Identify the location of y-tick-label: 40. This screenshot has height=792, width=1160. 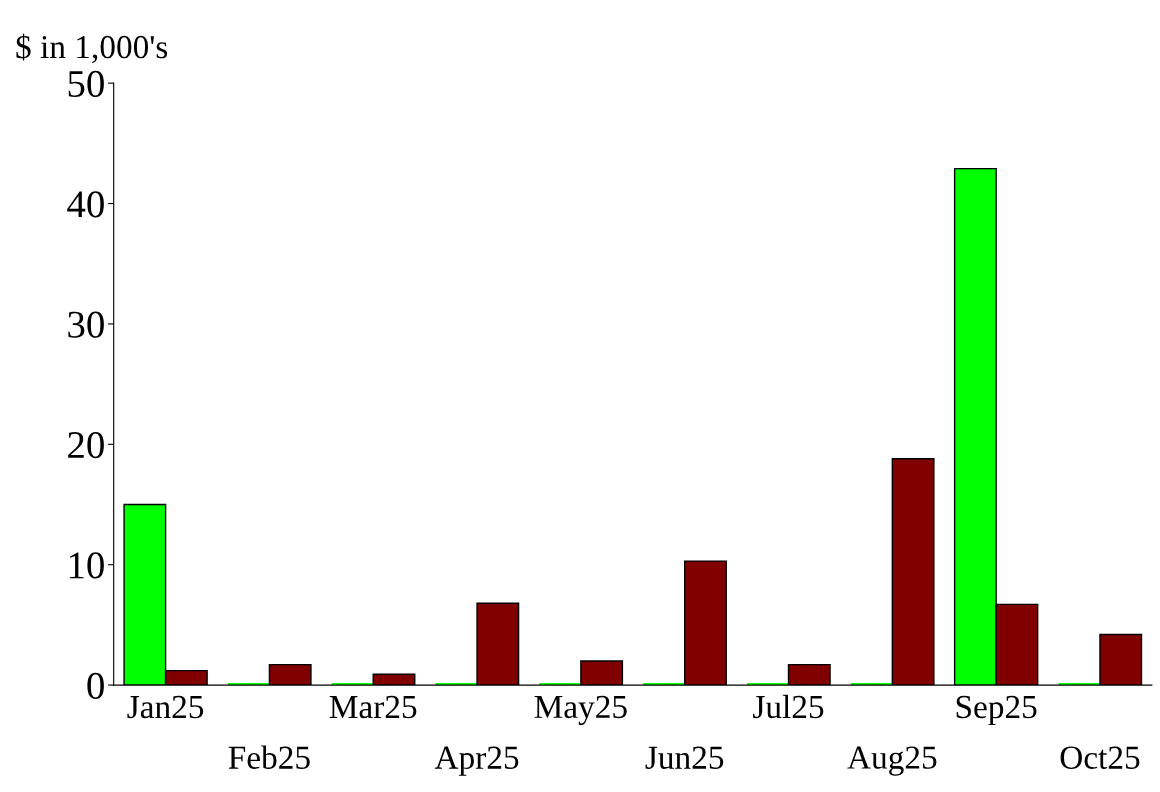
(85, 204).